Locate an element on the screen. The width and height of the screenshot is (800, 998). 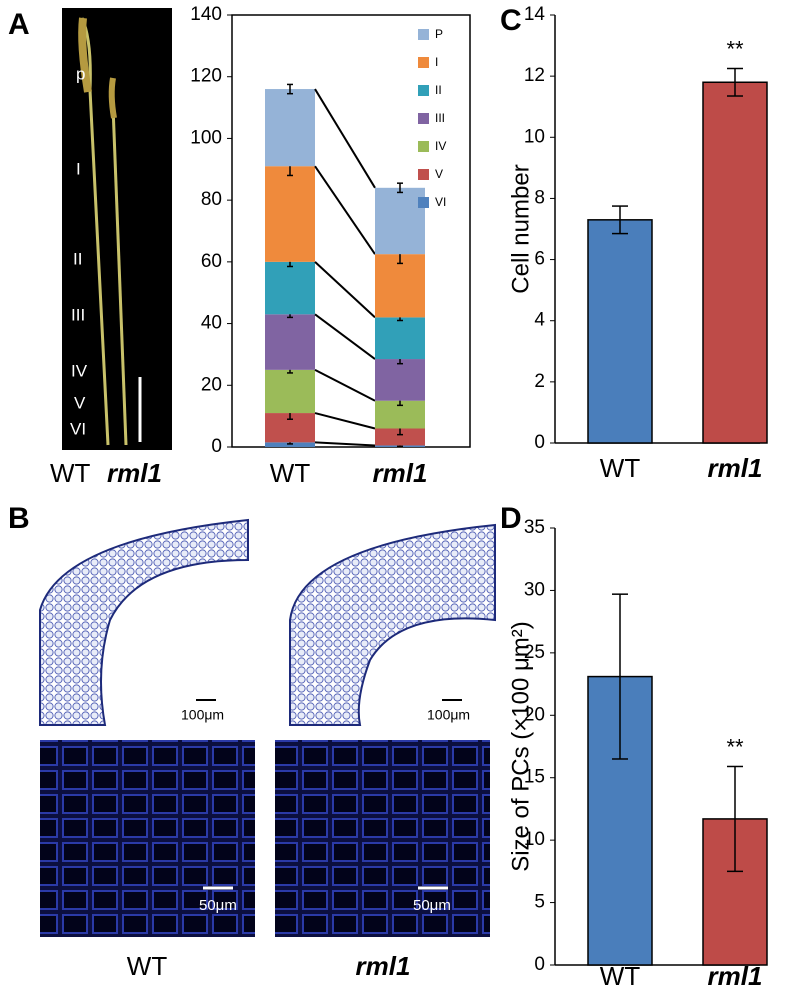
panel-label: C is located at coordinates (511, 20).